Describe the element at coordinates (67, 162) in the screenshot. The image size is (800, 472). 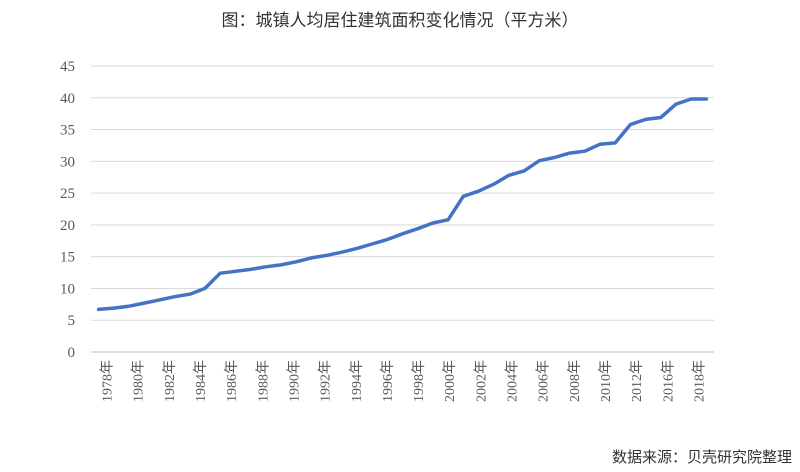
I see `y-tick-label: 30` at that location.